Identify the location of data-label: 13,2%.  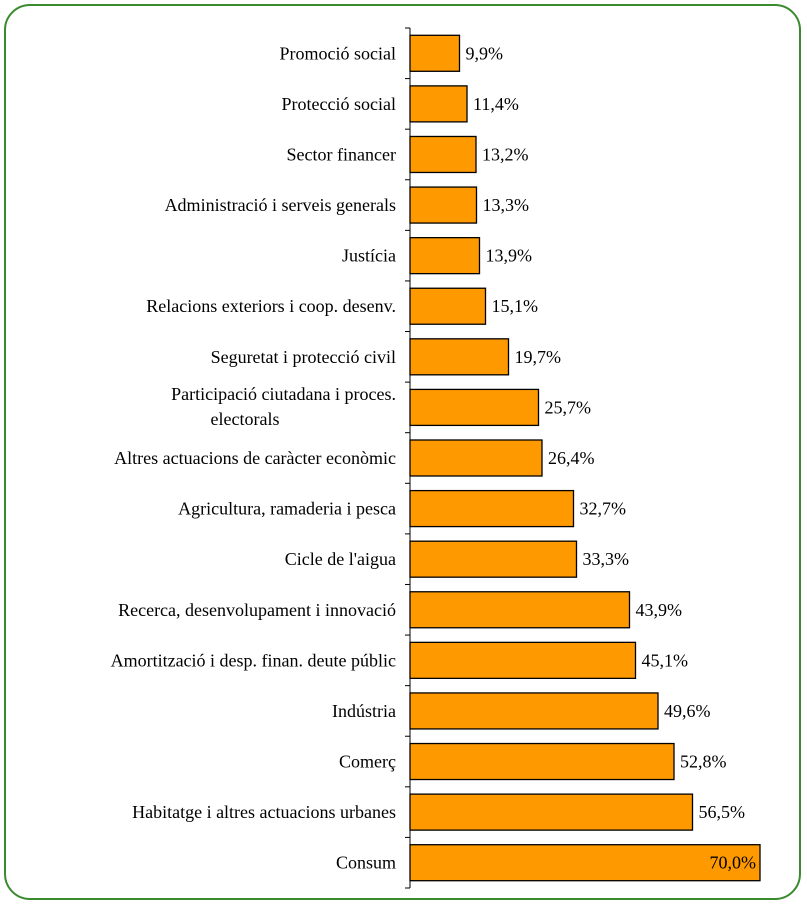
(505, 154).